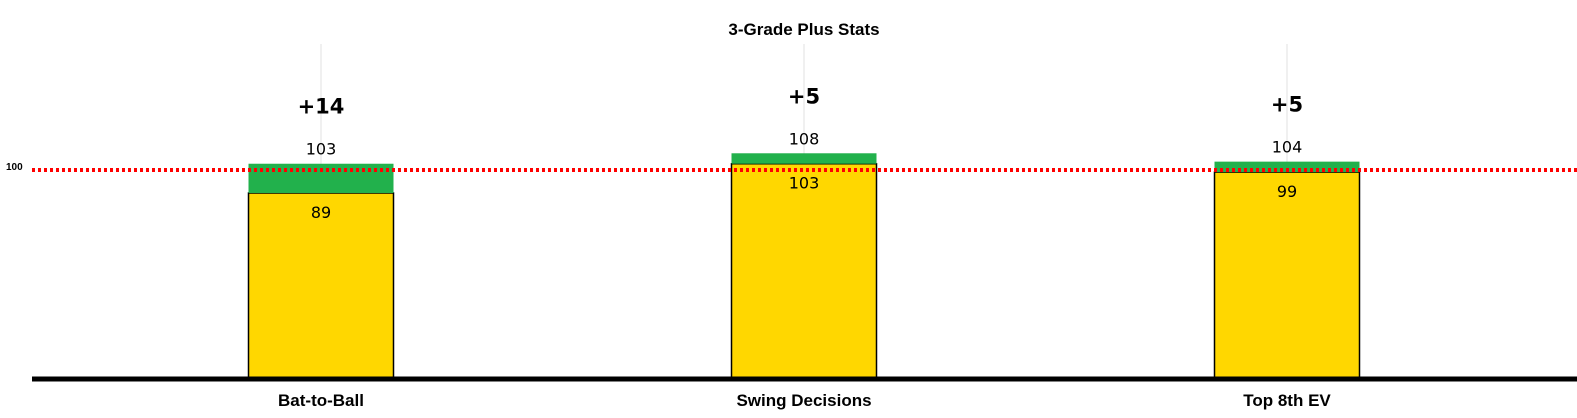 This screenshot has height=418, width=1577. What do you see at coordinates (321, 400) in the screenshot?
I see `x-tick-label: Bat-to-Ball` at bounding box center [321, 400].